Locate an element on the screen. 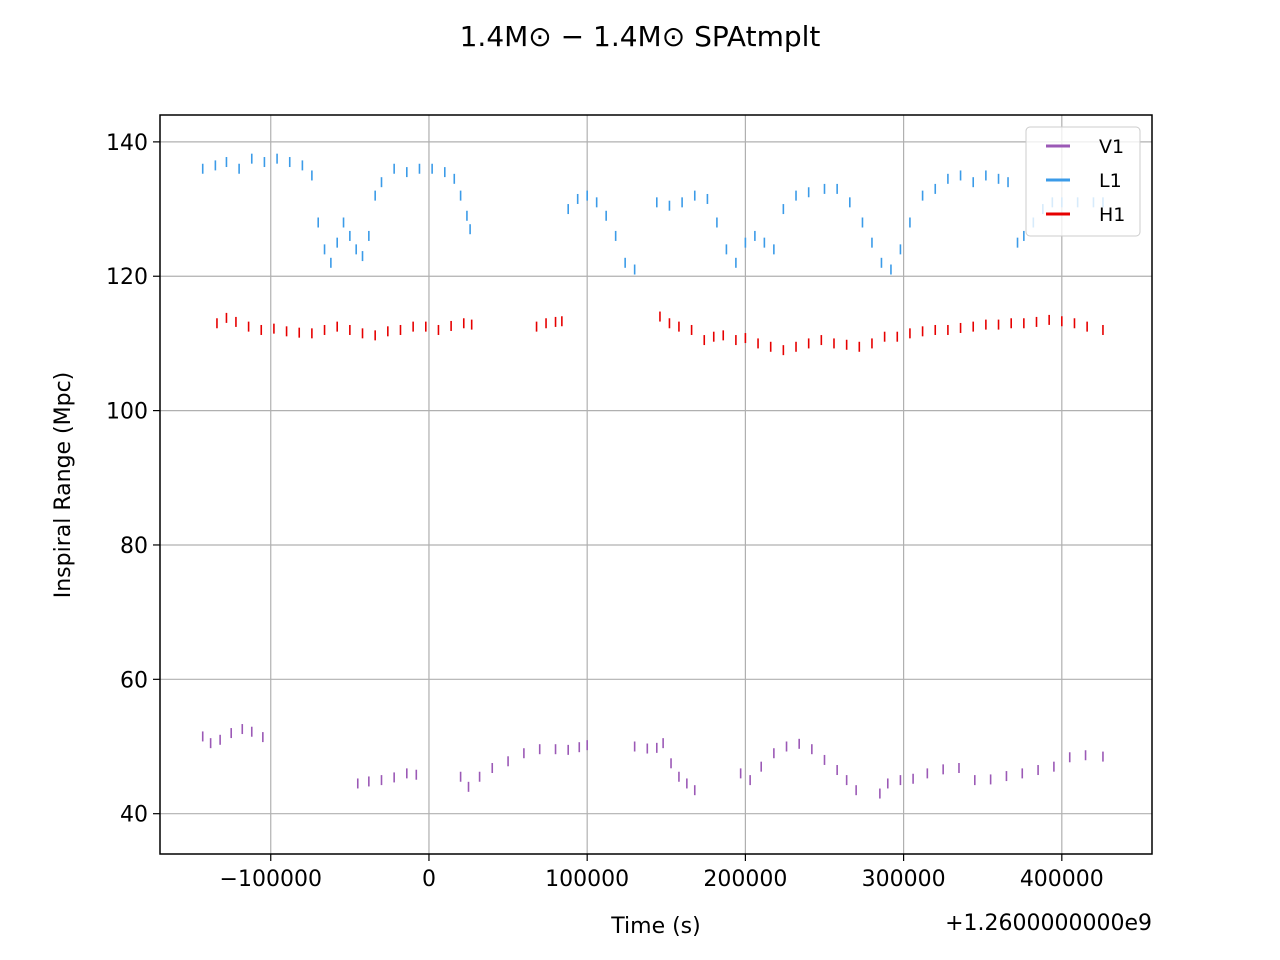  legend-box is located at coordinates (1083, 181).